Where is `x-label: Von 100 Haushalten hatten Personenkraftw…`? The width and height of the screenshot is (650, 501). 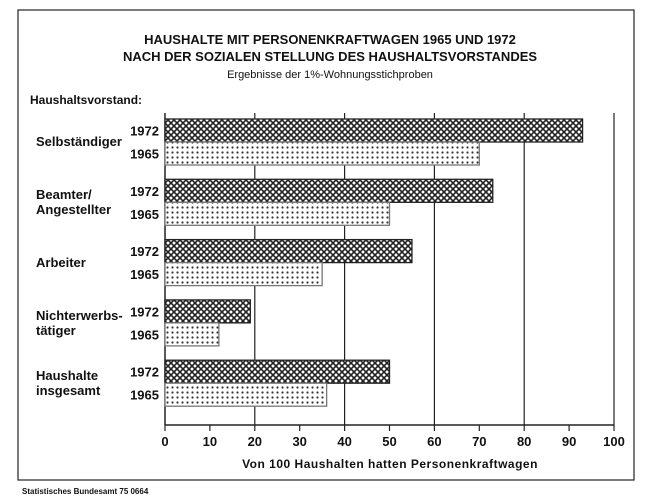
x-label: Von 100 Haushalten hatten Personenkraftw… is located at coordinates (390, 464).